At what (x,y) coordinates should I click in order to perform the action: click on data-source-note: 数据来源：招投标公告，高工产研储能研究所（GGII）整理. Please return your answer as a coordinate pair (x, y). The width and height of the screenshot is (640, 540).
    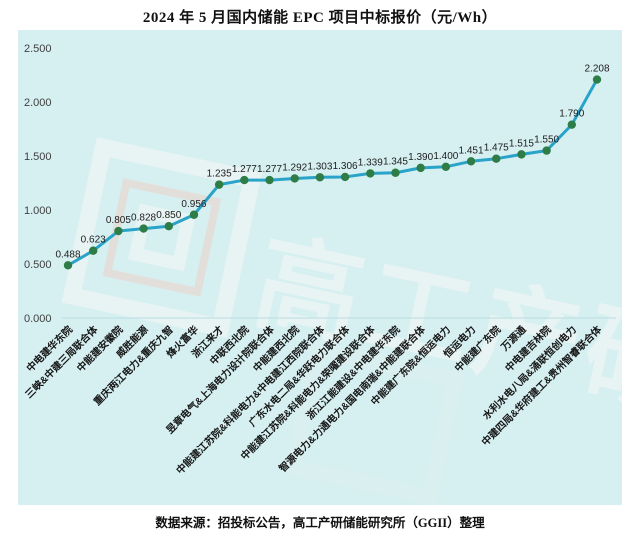
    Looking at the image, I should click on (320, 523).